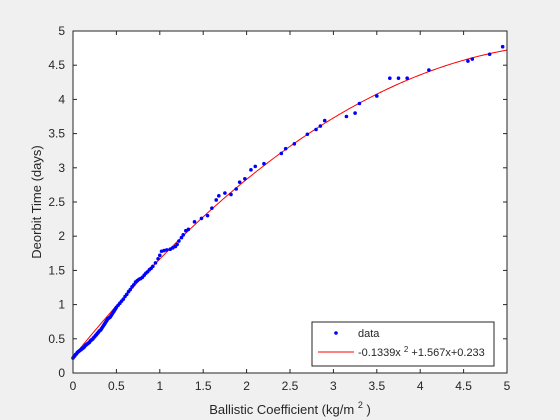 The width and height of the screenshot is (560, 420). What do you see at coordinates (246, 386) in the screenshot?
I see `x-tick-label: 2` at bounding box center [246, 386].